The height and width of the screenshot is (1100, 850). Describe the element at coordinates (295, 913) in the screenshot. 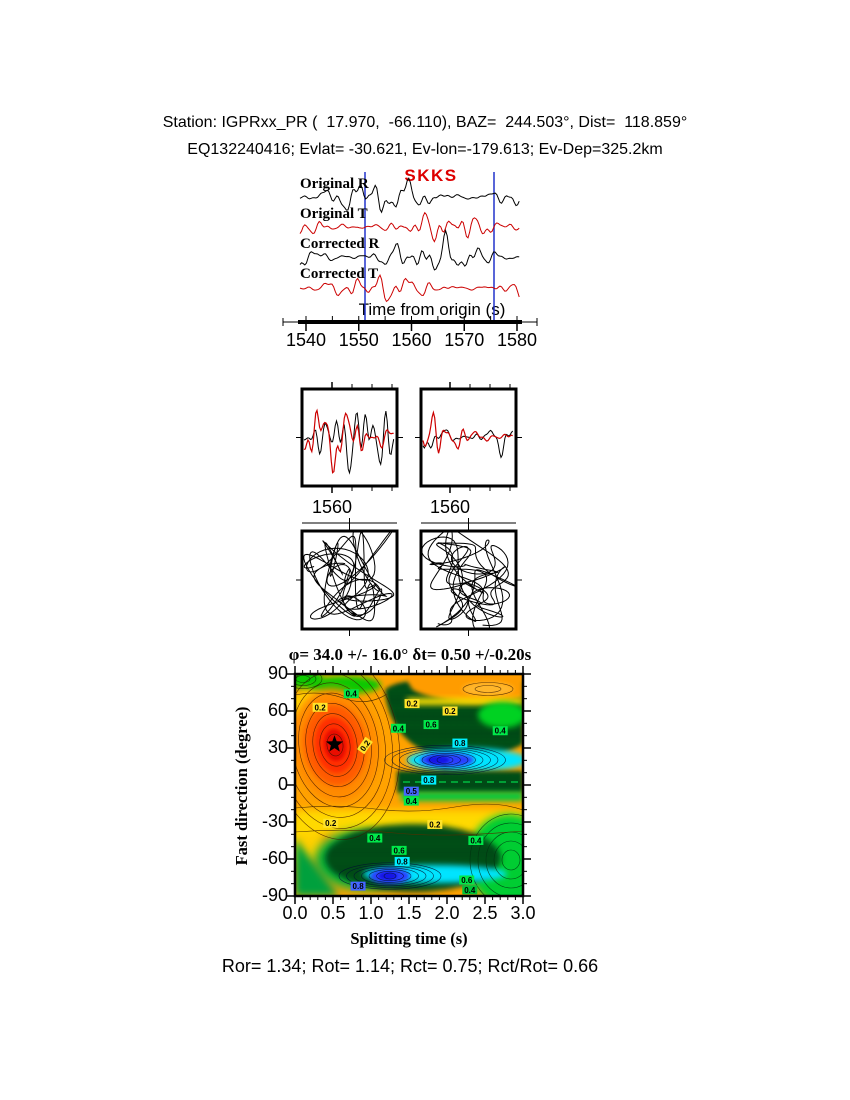

I see `x-tick-label: 0.0` at that location.